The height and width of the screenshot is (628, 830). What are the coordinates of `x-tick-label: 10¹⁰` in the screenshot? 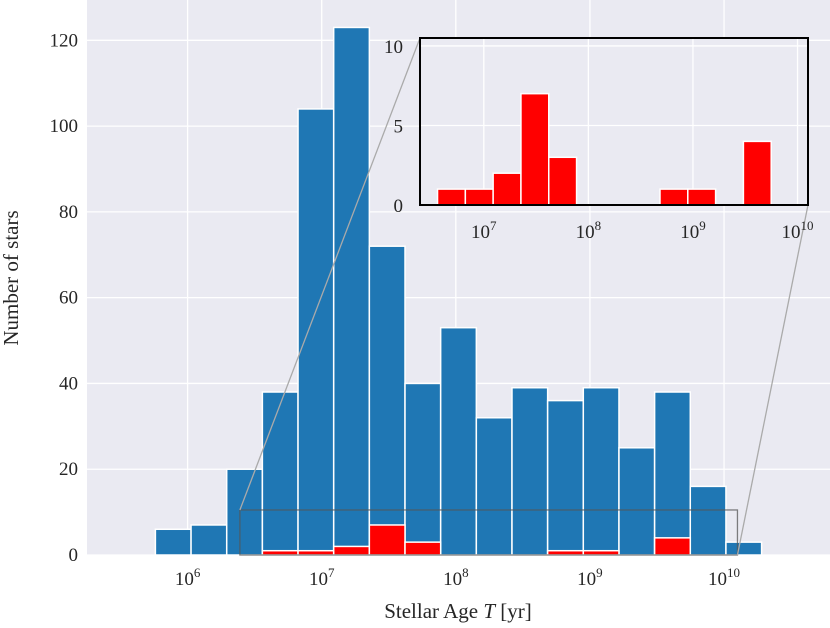 It's located at (724, 577).